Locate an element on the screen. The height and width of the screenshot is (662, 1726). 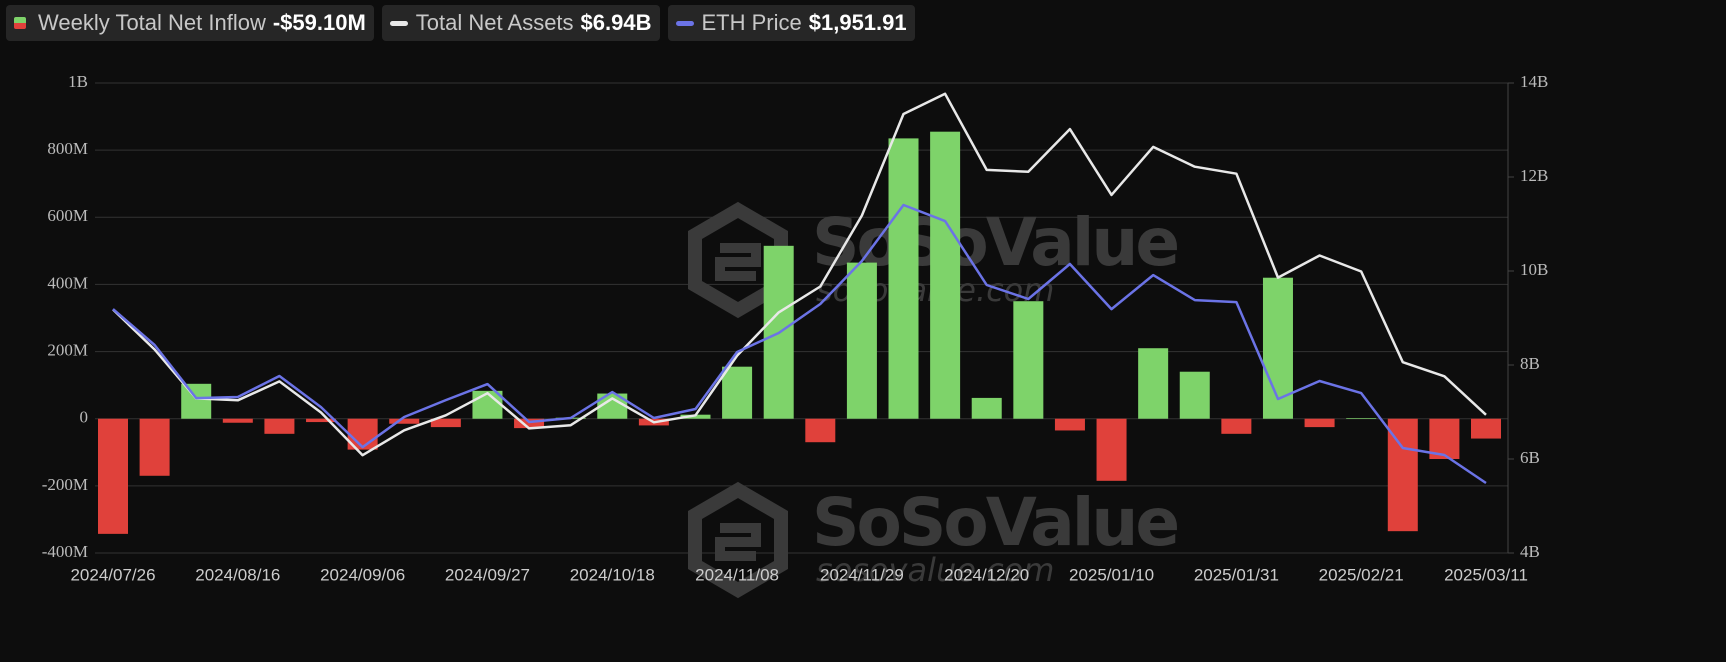
x-tick-label: 2024/08/16 is located at coordinates (237, 574).